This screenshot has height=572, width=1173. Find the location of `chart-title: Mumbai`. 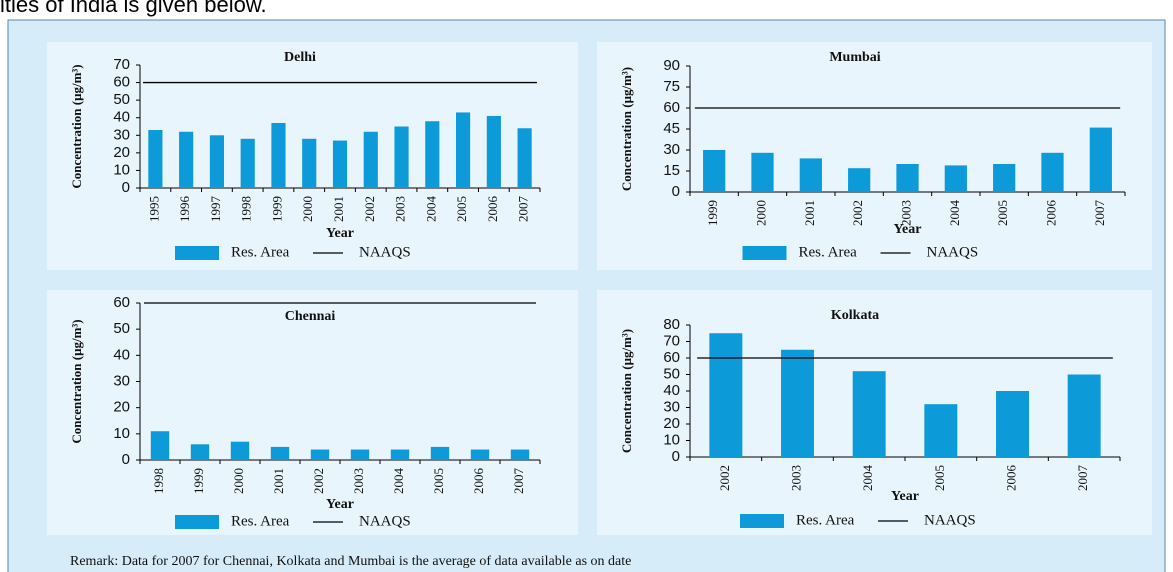

chart-title: Mumbai is located at coordinates (854, 57).